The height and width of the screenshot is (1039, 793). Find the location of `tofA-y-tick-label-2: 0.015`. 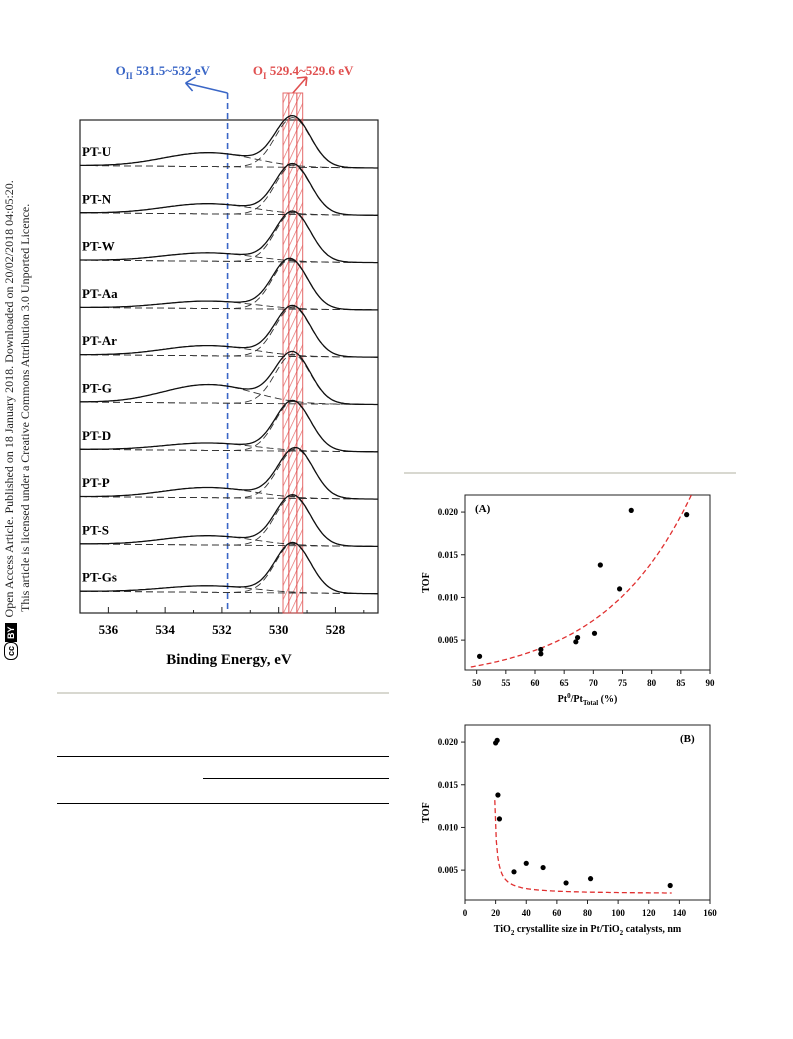

tofA-y-tick-label-2: 0.015 is located at coordinates (448, 555).